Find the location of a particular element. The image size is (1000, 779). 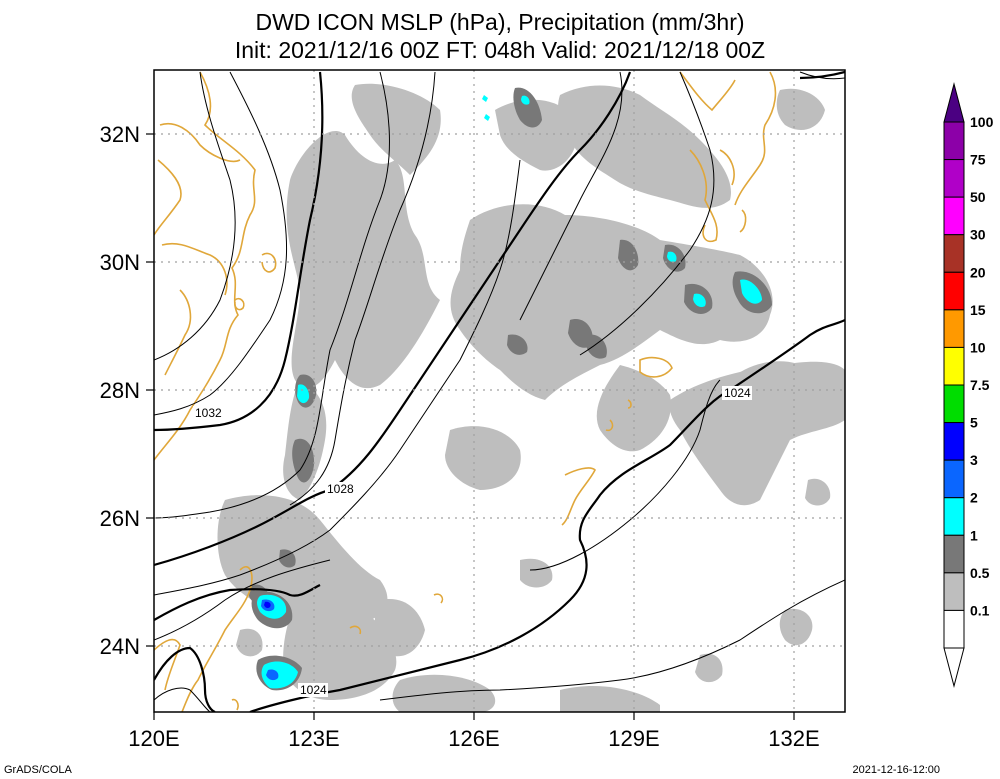

isobar-label-1028: 1028 is located at coordinates (340, 489).